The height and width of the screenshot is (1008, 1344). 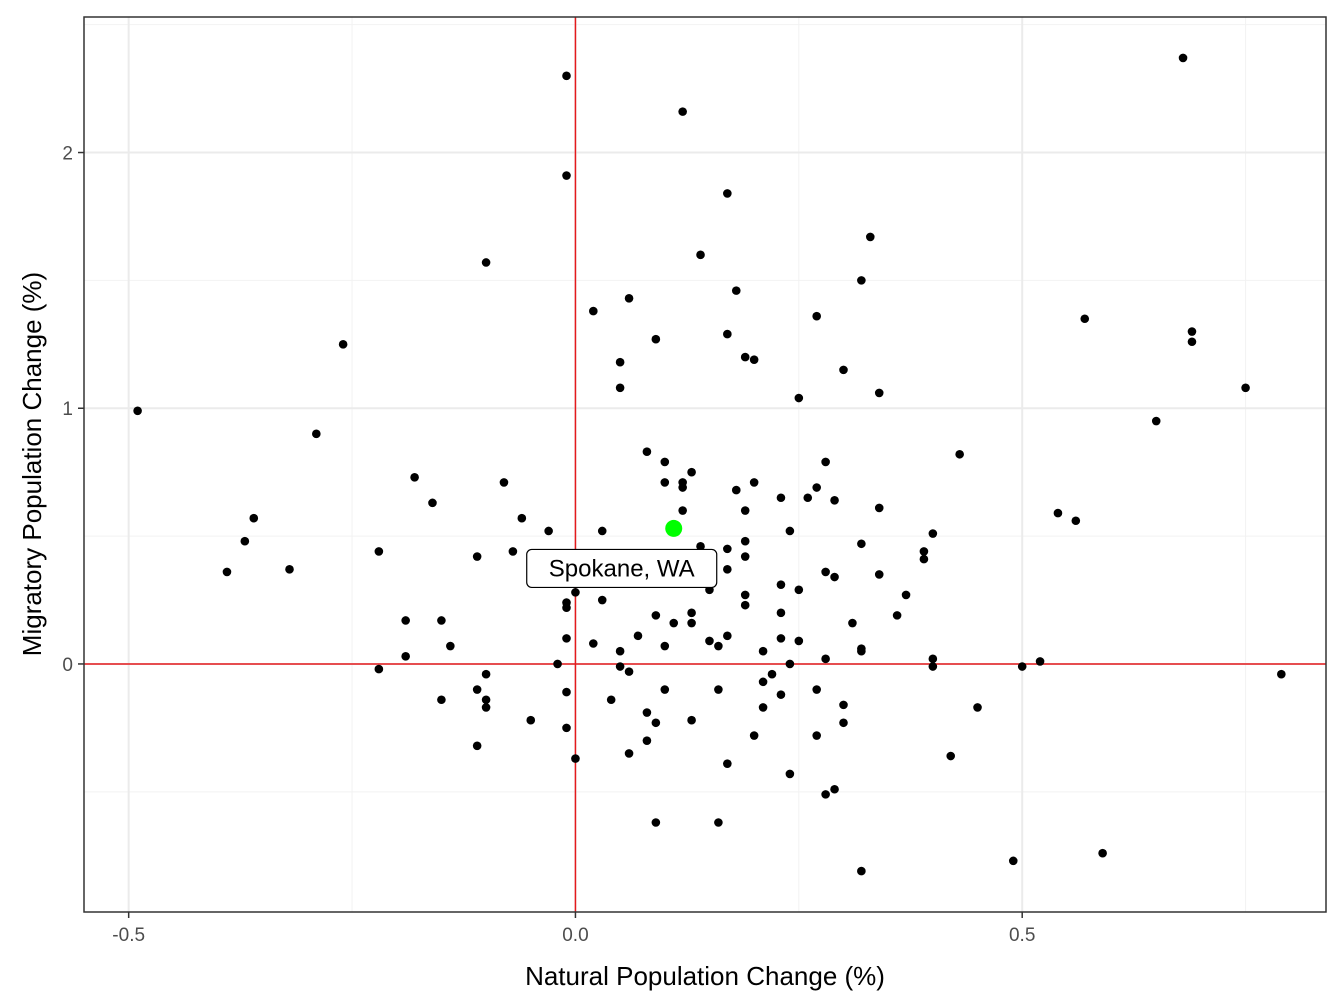 I want to click on y-tick-label: 0, so click(x=67, y=665).